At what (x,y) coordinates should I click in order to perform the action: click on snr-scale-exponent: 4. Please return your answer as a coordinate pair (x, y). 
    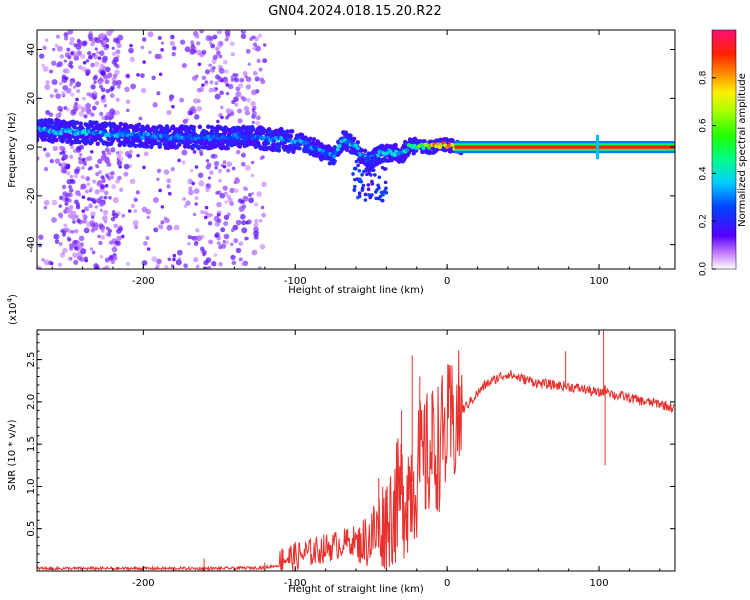
    Looking at the image, I should click on (10, 299).